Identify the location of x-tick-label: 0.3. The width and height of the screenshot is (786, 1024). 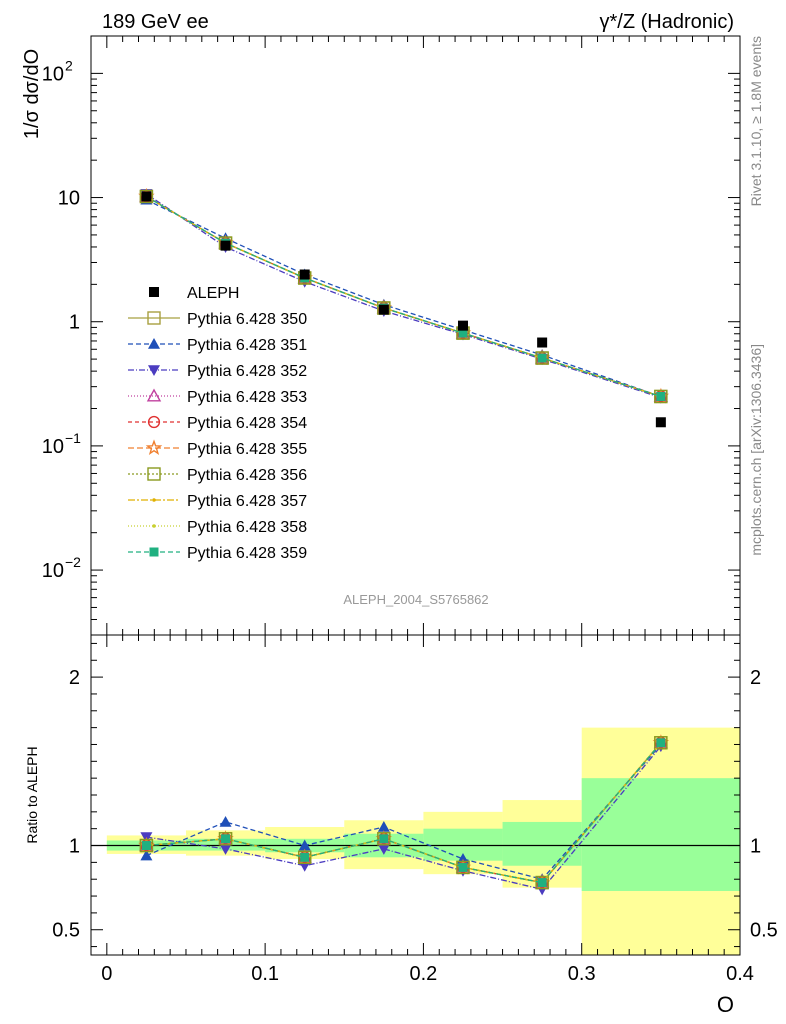
(582, 974).